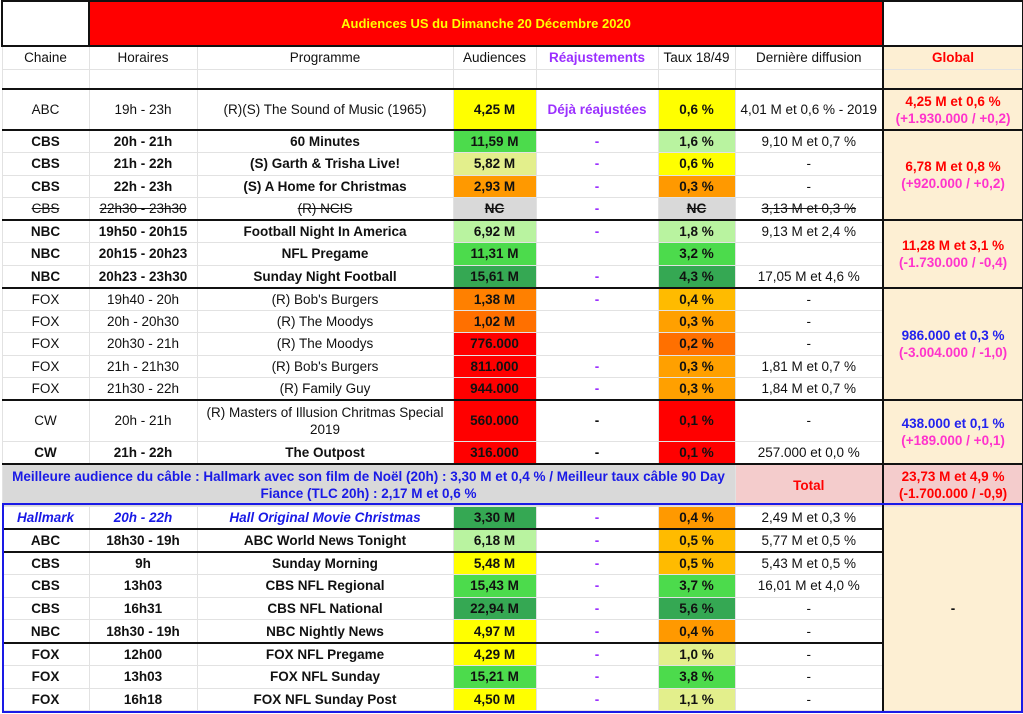  I want to click on rating-cell: 3,7 %, so click(696, 586).